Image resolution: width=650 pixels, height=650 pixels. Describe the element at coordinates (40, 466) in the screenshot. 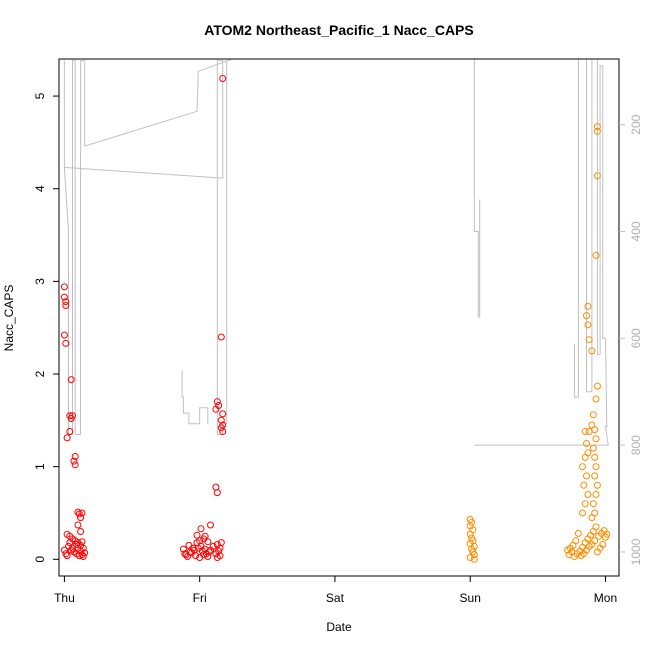

I see `y-tick-label: 1` at that location.